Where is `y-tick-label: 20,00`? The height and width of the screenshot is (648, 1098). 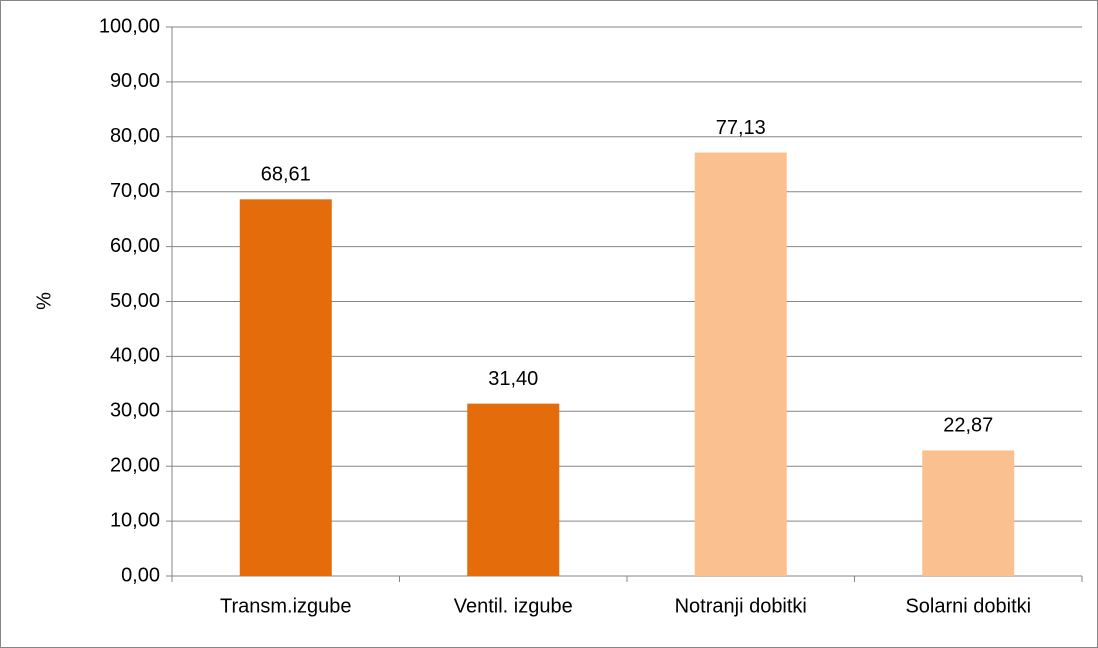
y-tick-label: 20,00 is located at coordinates (135, 465).